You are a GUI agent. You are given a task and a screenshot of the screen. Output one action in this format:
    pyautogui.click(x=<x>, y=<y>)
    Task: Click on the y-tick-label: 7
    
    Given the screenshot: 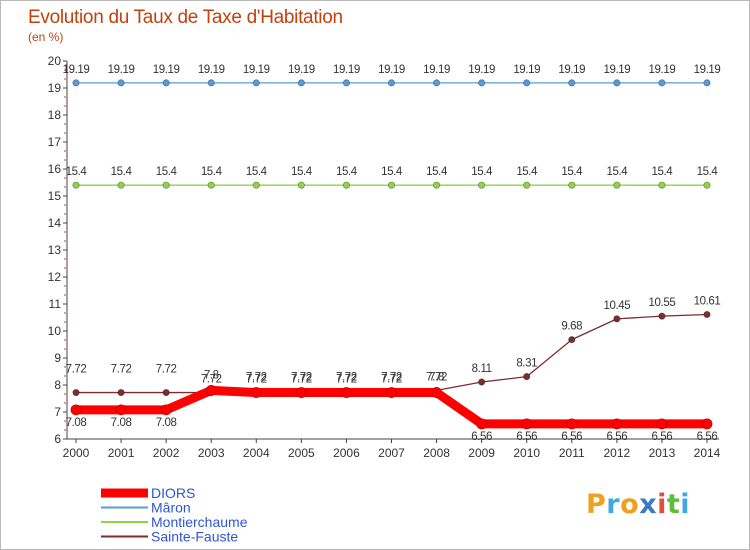 What is the action you would take?
    pyautogui.click(x=57, y=412)
    